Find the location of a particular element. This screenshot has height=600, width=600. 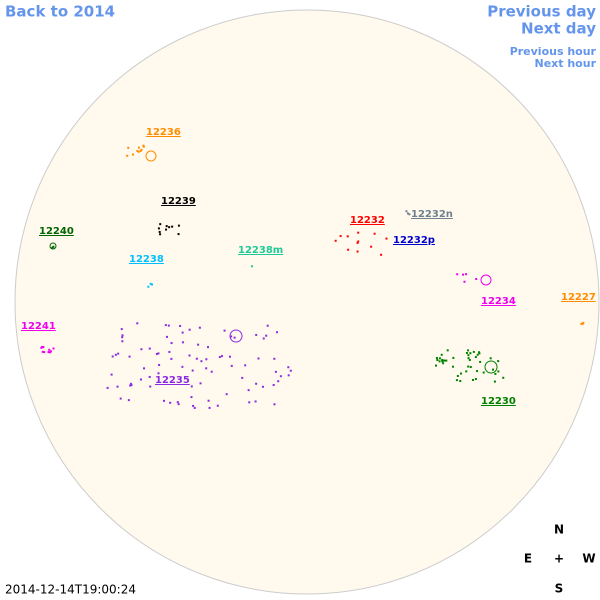

compass-south: S is located at coordinates (559, 589).